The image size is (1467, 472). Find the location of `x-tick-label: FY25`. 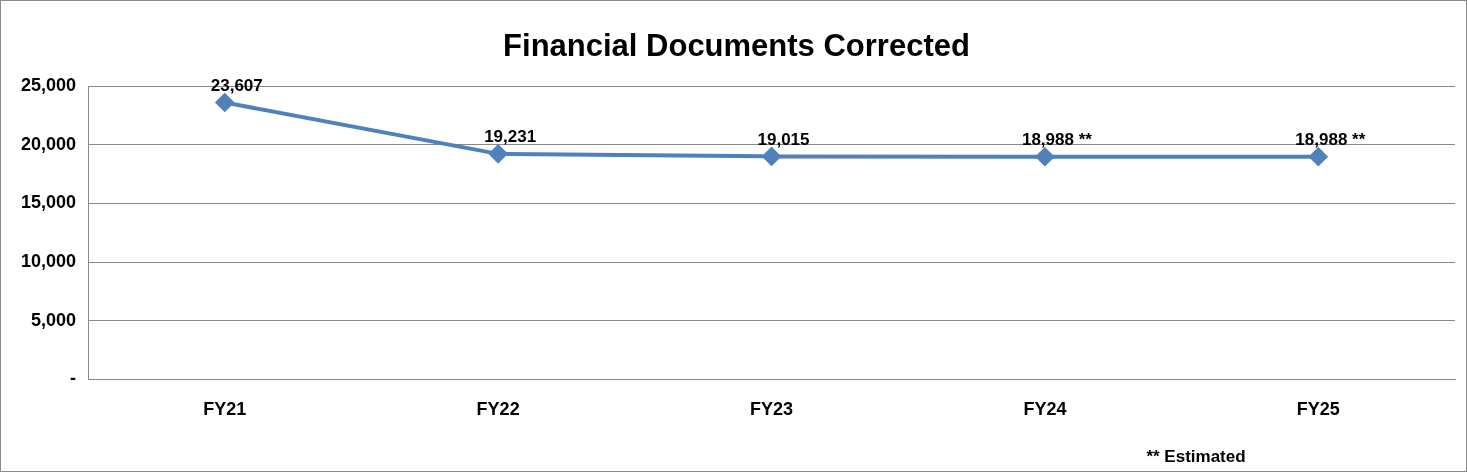

x-tick-label: FY25 is located at coordinates (1318, 409).